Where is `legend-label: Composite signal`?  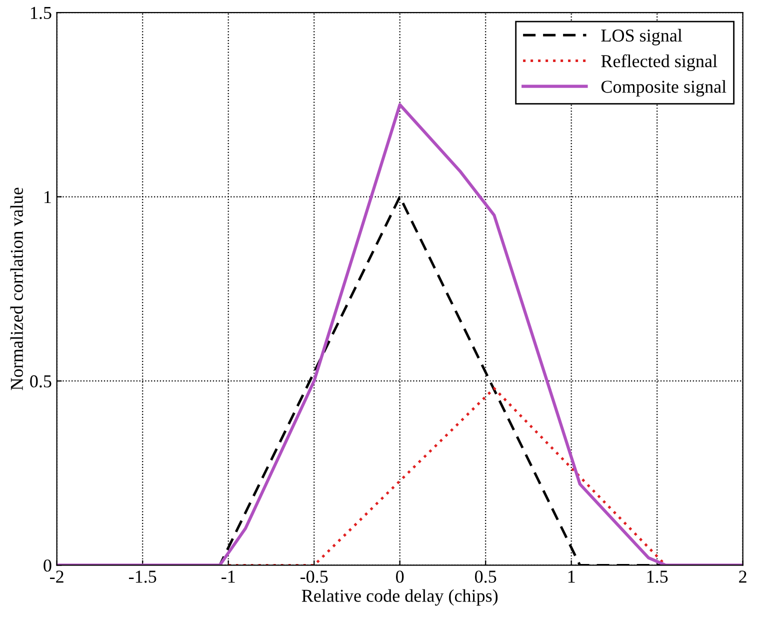 legend-label: Composite signal is located at coordinates (663, 88).